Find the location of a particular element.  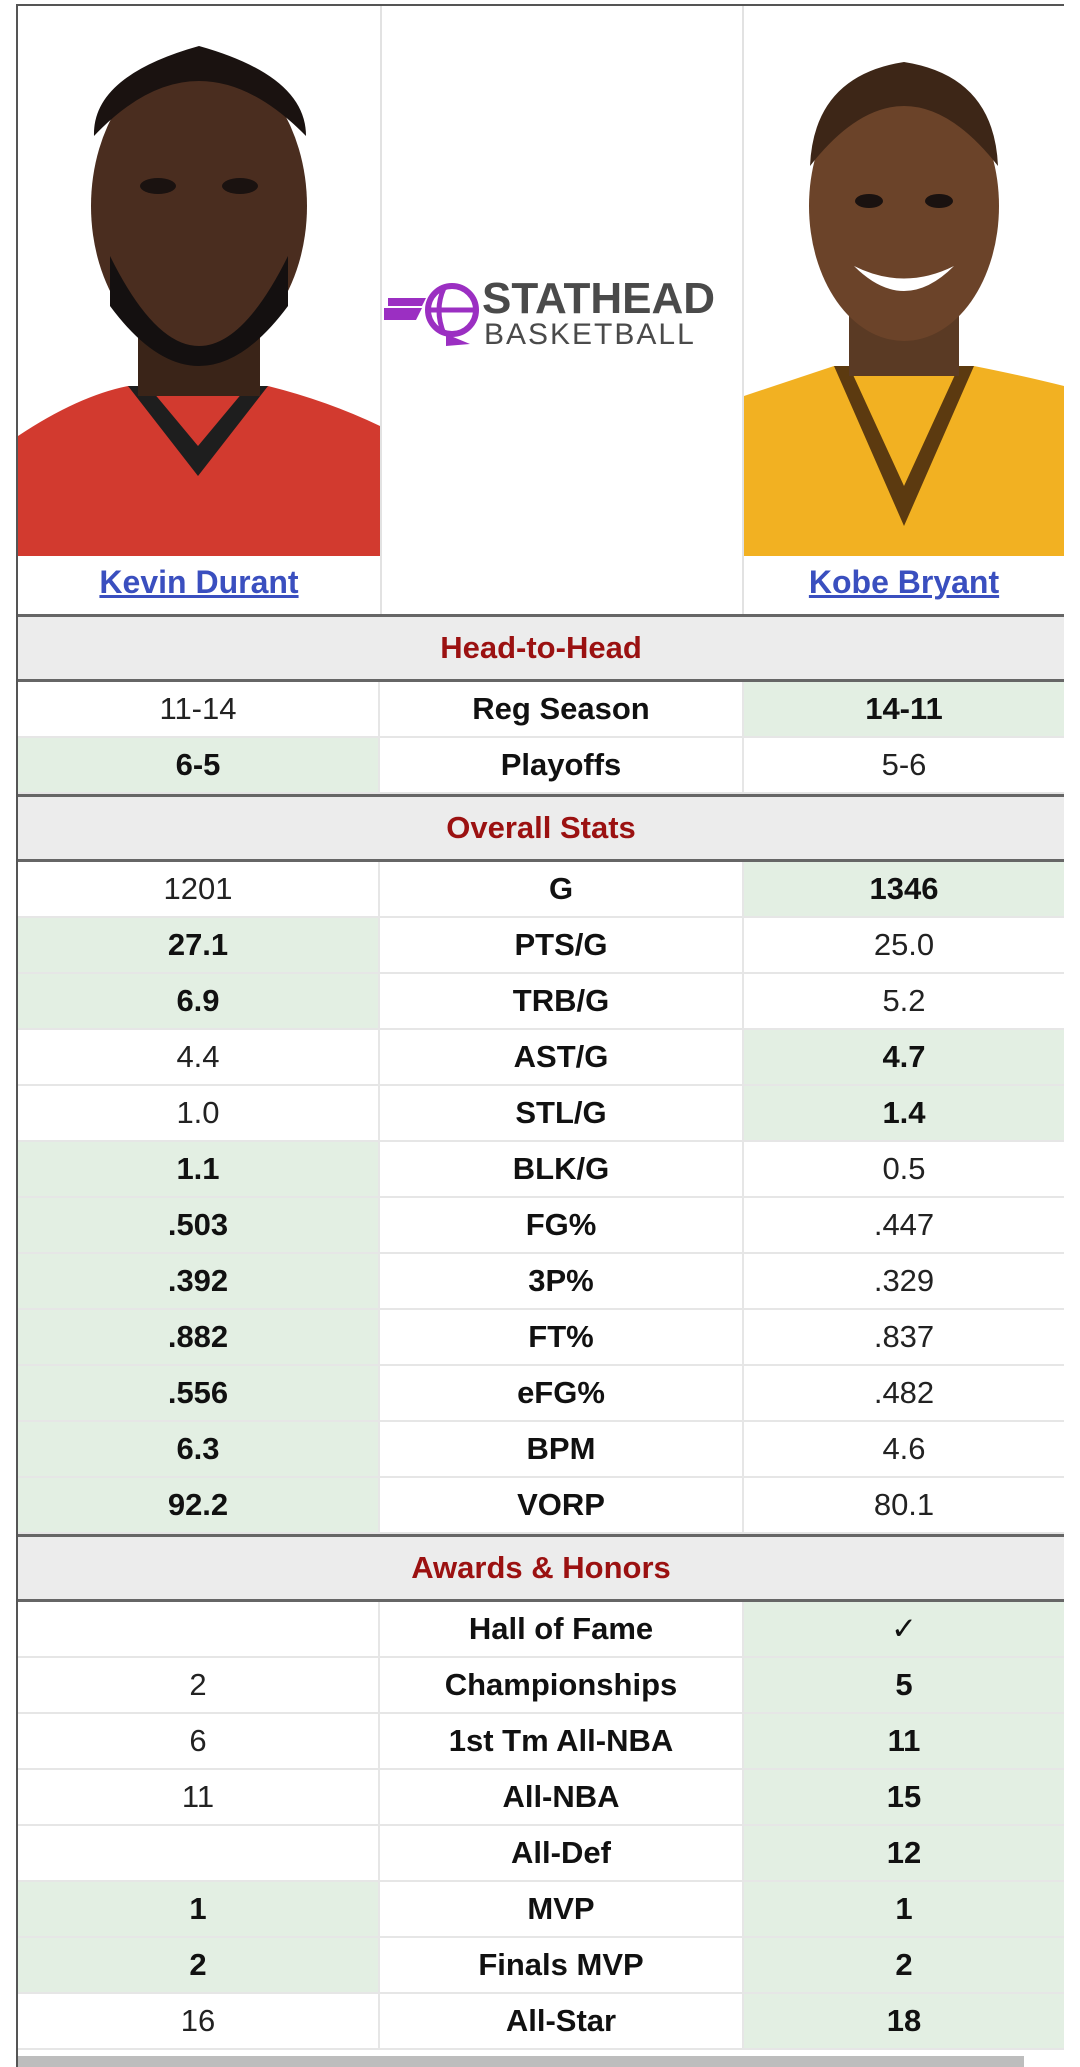

left-value: 6-5 is located at coordinates (199, 765).